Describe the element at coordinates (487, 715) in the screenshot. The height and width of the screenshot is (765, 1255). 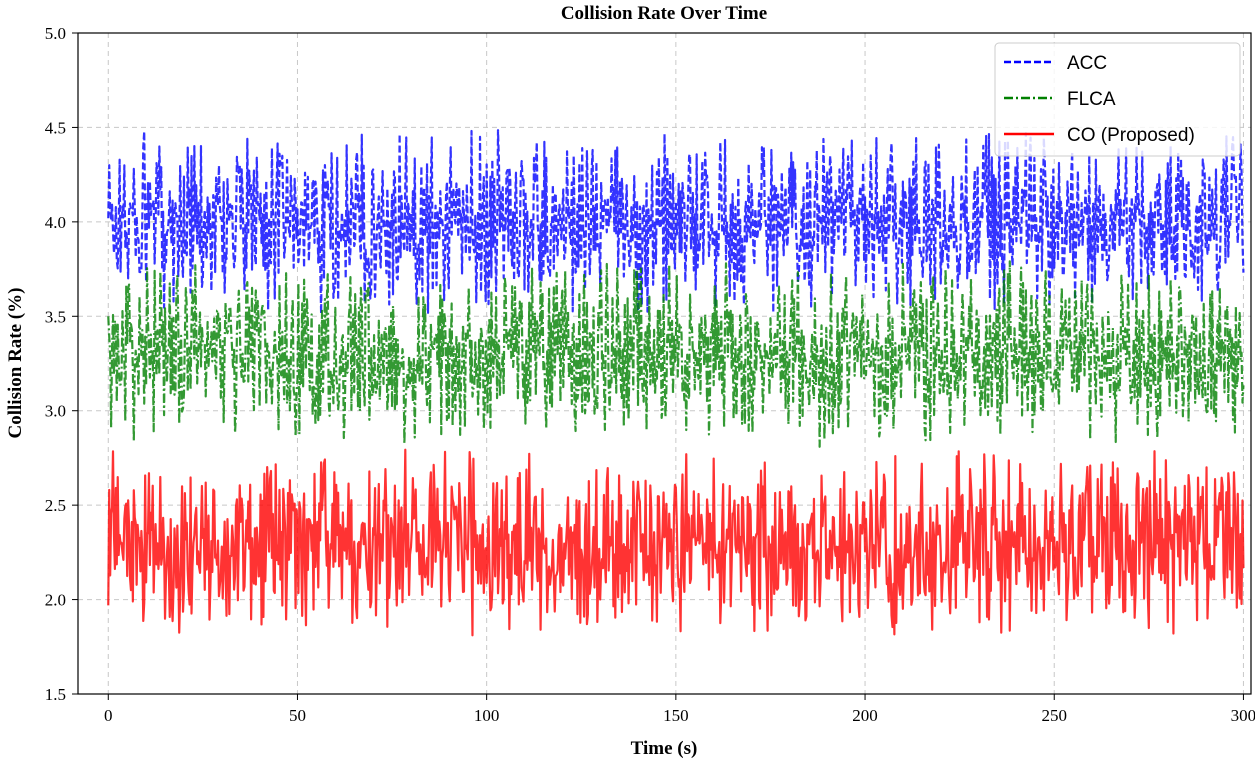
I see `x-tick-label: 100` at that location.